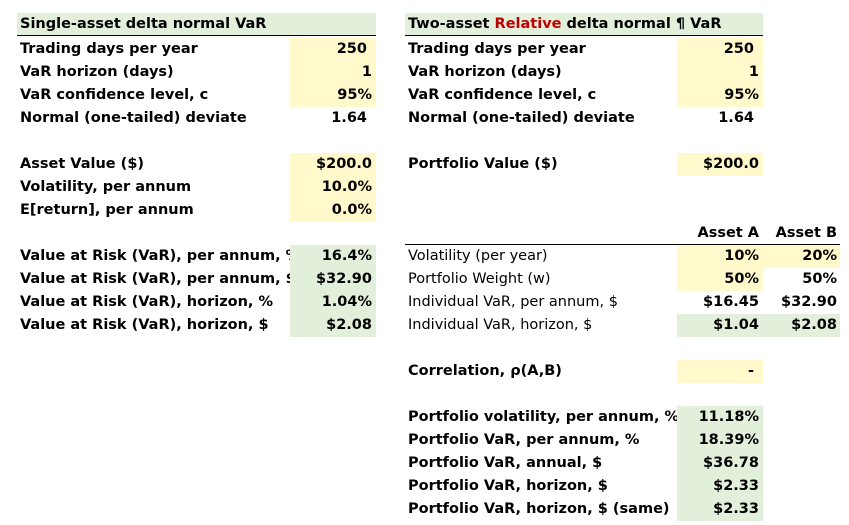 The width and height of the screenshot is (849, 525). What do you see at coordinates (720, 49) in the screenshot?
I see `right-value-trading-days: 250` at bounding box center [720, 49].